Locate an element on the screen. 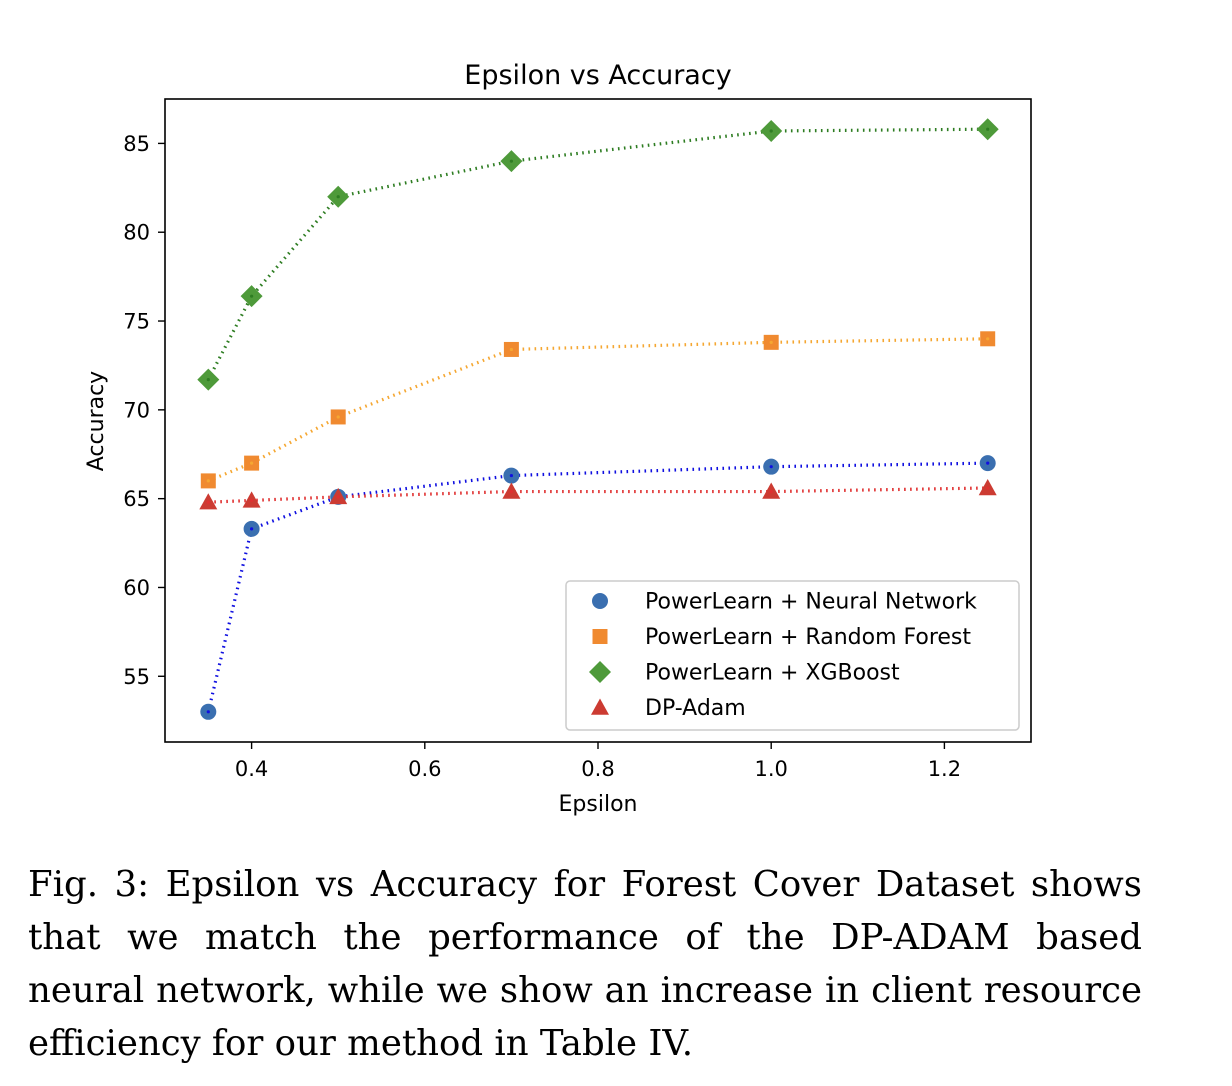 The height and width of the screenshot is (1086, 1232). y-tick-label: 55 is located at coordinates (136, 677).